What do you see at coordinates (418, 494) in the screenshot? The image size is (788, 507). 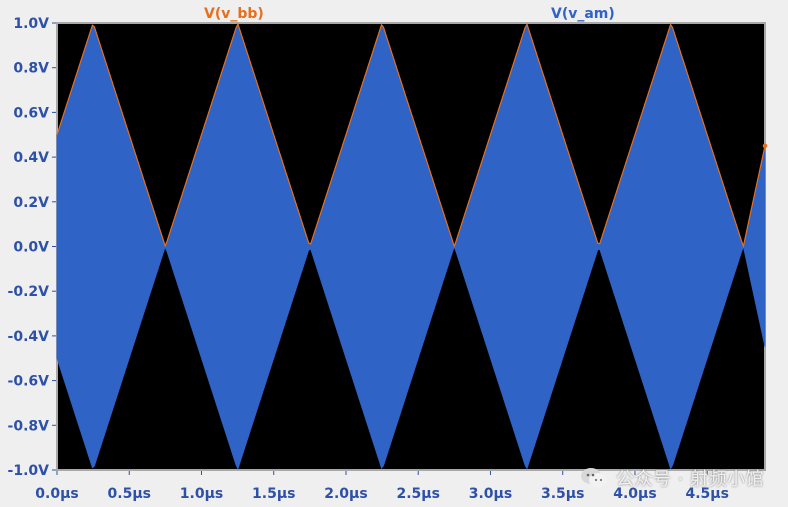 I see `x-tick-label: 2.5µs` at bounding box center [418, 494].